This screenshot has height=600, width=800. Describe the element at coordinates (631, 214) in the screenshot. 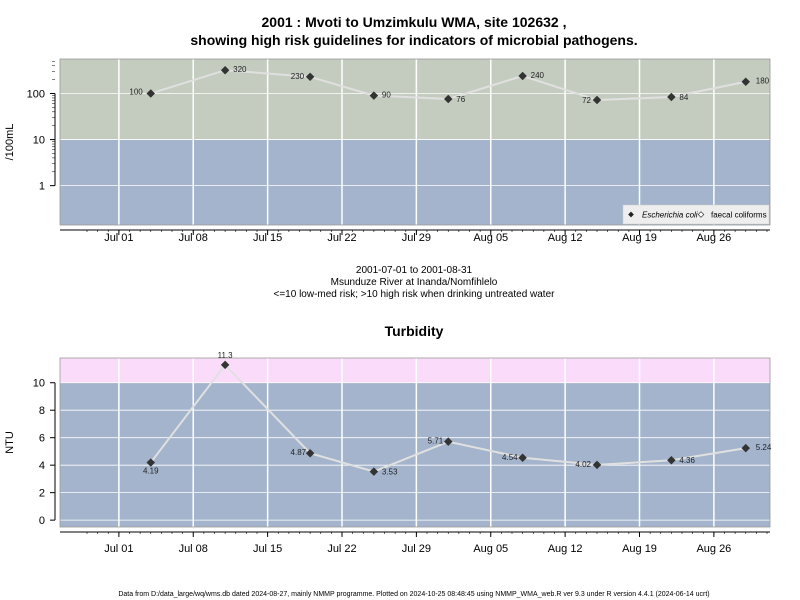

I see `legend-marker-ecoli` at that location.